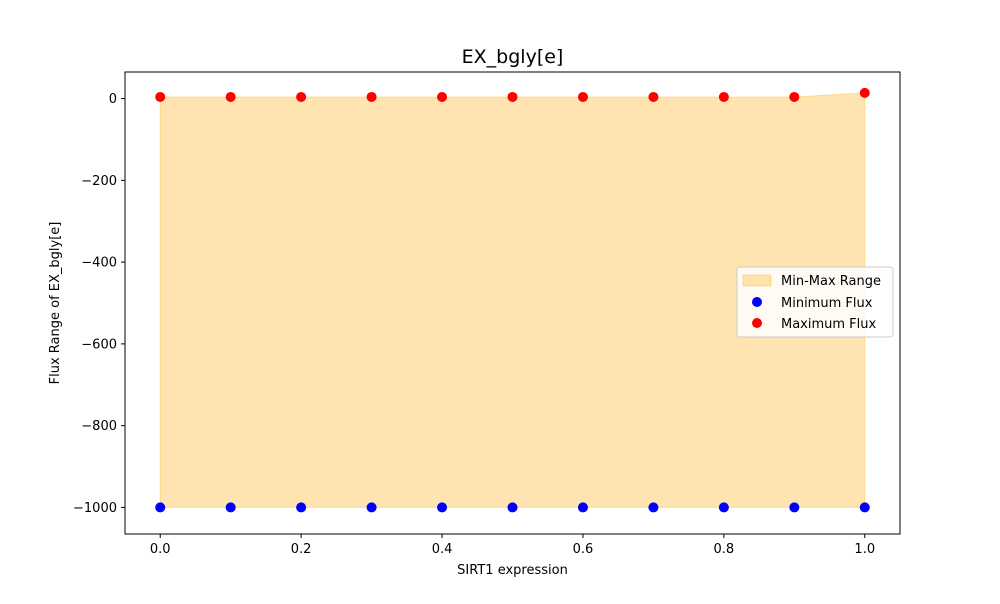 The image size is (1000, 604). I want to click on y-axis-label: Flux Range of EX_bgly[e], so click(55, 303).